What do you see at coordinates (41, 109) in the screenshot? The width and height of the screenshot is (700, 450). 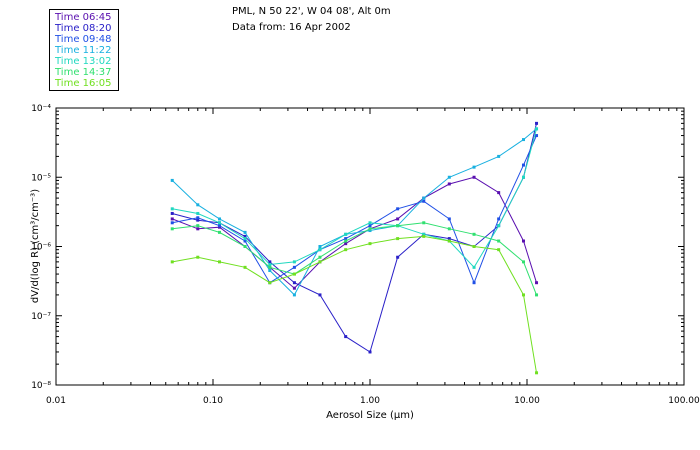 I see `y-tick-label: 10⁻⁴` at bounding box center [41, 109].